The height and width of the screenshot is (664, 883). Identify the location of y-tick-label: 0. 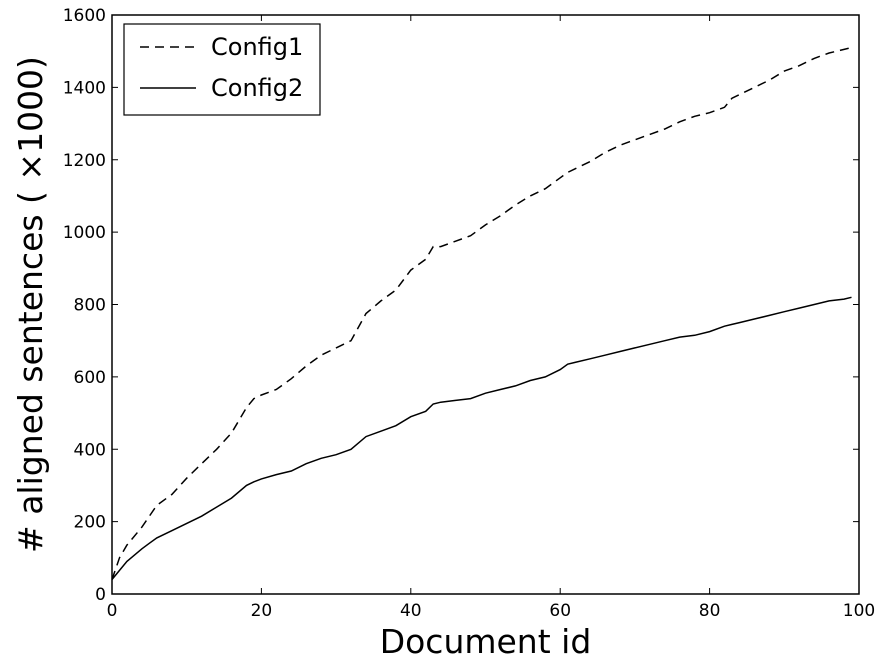
(100, 595).